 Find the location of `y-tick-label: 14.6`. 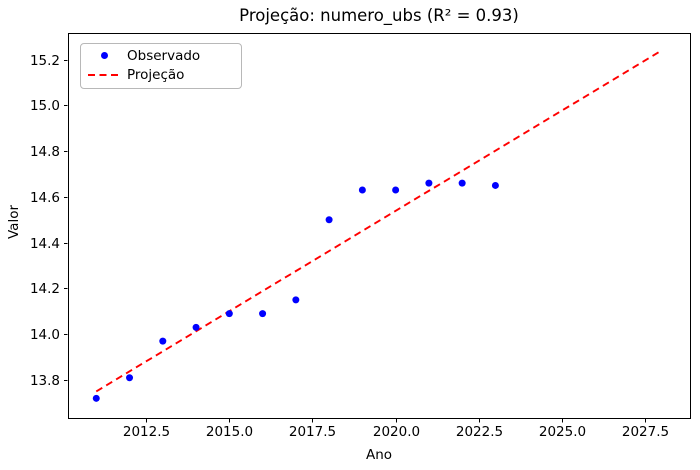

y-tick-label: 14.6 is located at coordinates (45, 198).